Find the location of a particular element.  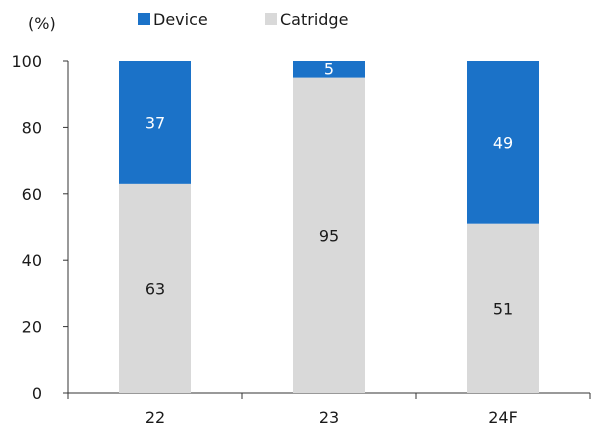

y-tick-label: 60 is located at coordinates (32, 194).